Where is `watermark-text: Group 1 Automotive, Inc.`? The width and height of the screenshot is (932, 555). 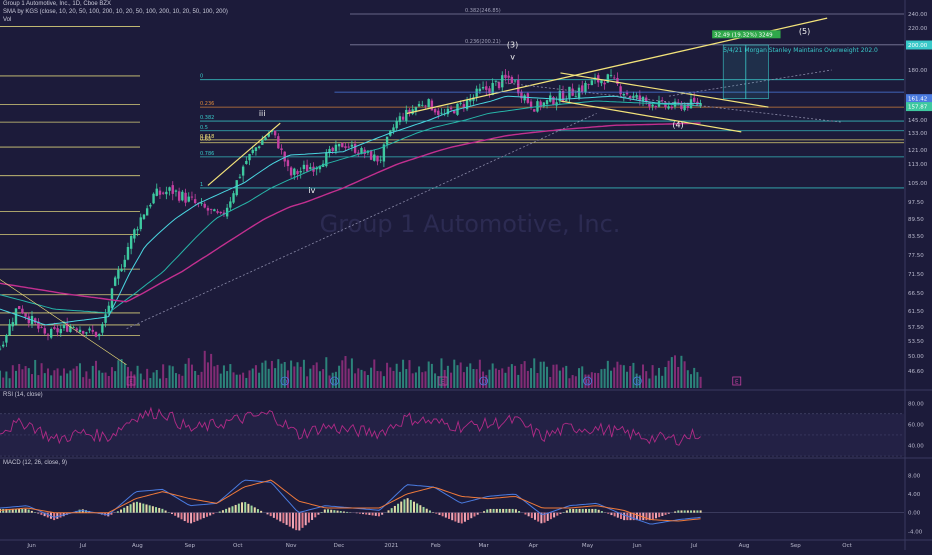
watermark-text: Group 1 Automotive, Inc. is located at coordinates (470, 224).